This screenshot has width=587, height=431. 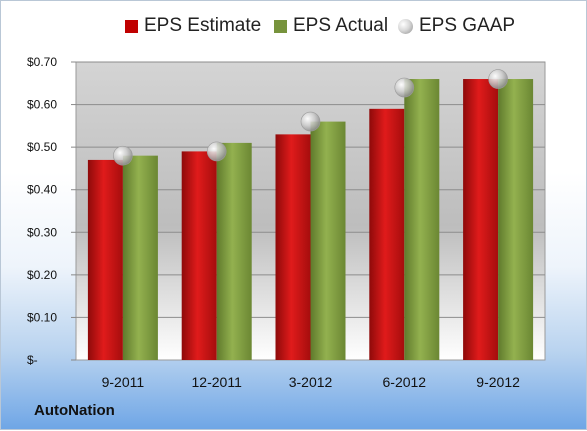 What do you see at coordinates (42, 317) in the screenshot?
I see `y-tick-label: $0.10` at bounding box center [42, 317].